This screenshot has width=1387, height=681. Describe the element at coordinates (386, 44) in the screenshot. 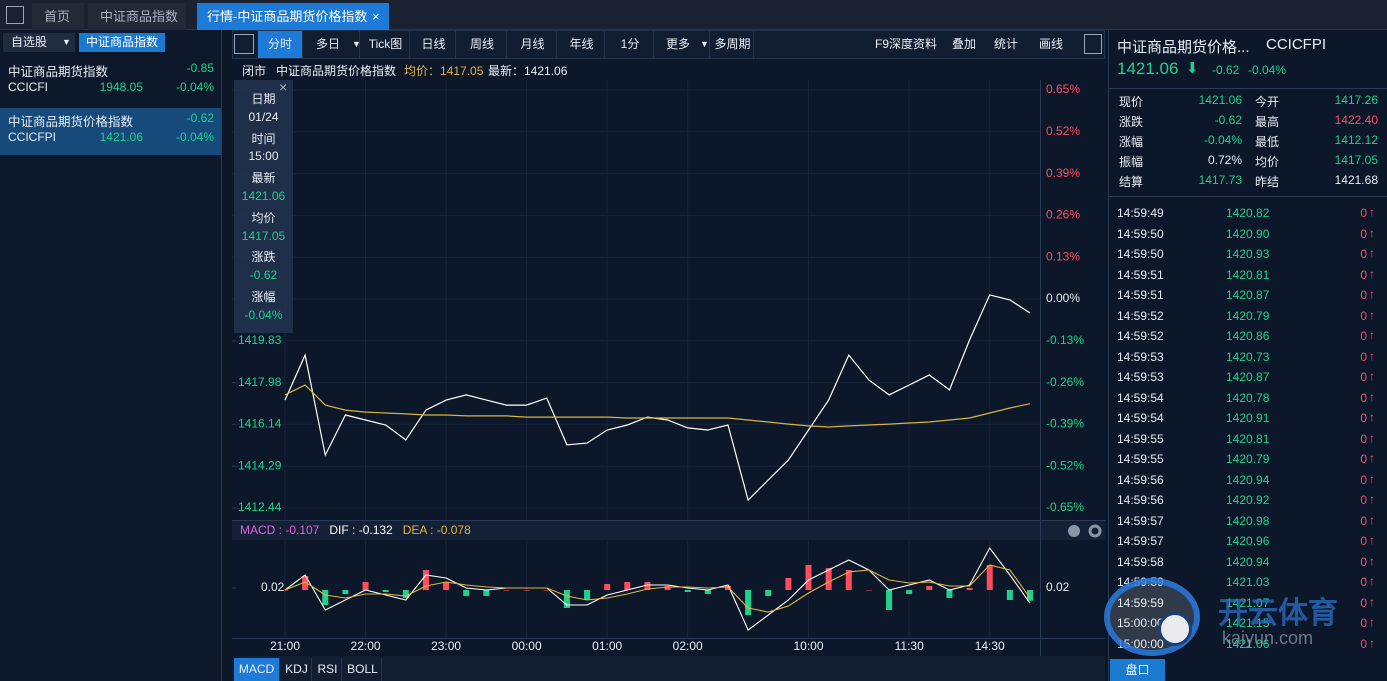

I see `toolbar-button: Tick图` at that location.